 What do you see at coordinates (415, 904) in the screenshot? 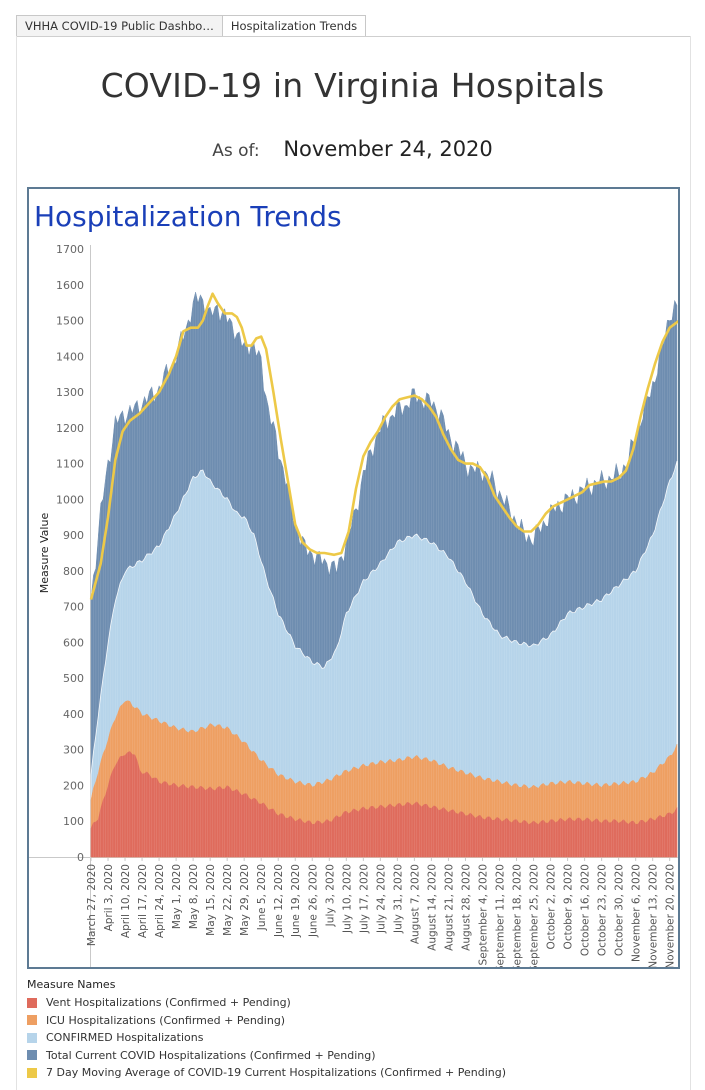
I see `x-tick-label: August 7, 2020` at bounding box center [415, 904].